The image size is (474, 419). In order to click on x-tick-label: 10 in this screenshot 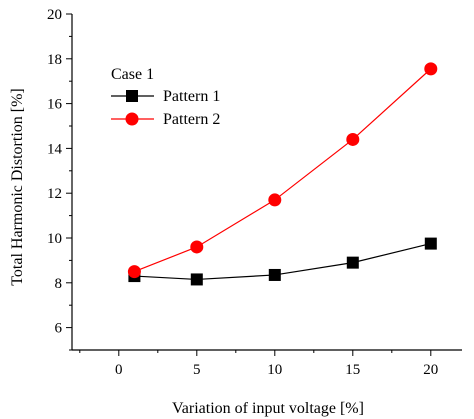, I will do `click(274, 370)`.